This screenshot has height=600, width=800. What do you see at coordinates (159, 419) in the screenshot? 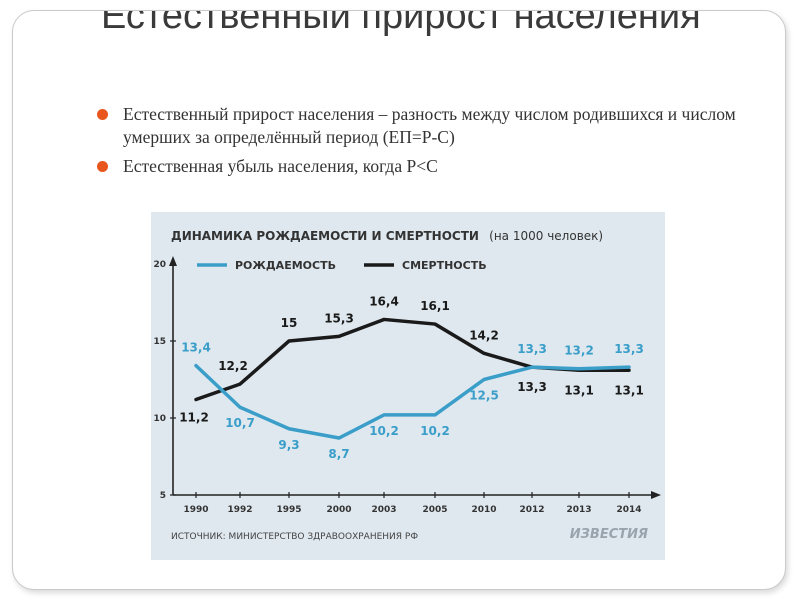
I see `y-tick-label: 10` at bounding box center [159, 419].